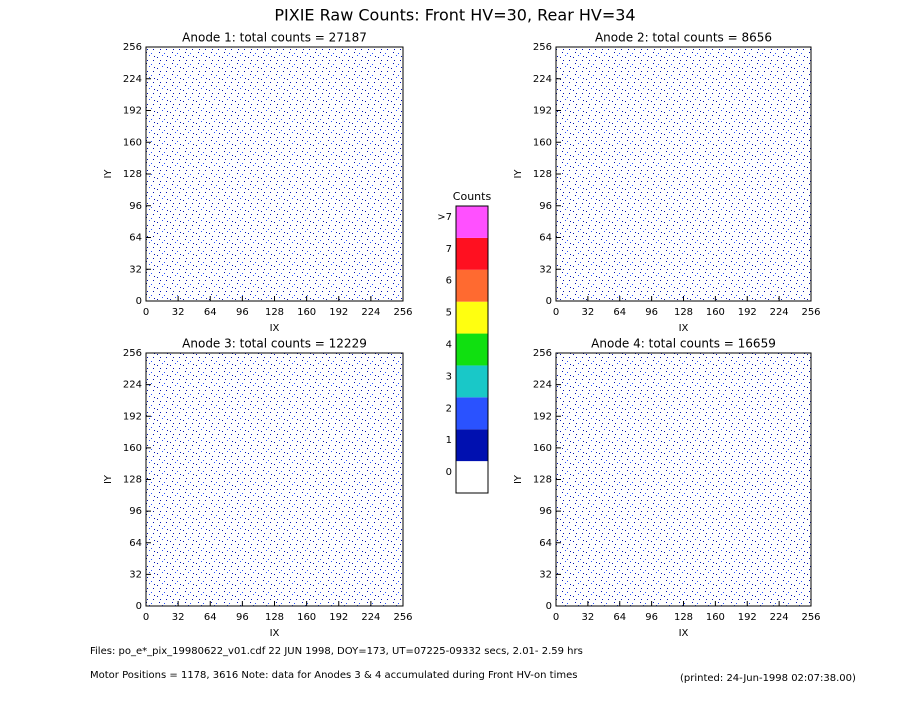  What do you see at coordinates (444, 217) in the screenshot?
I see `colorbar-label: >7` at bounding box center [444, 217].